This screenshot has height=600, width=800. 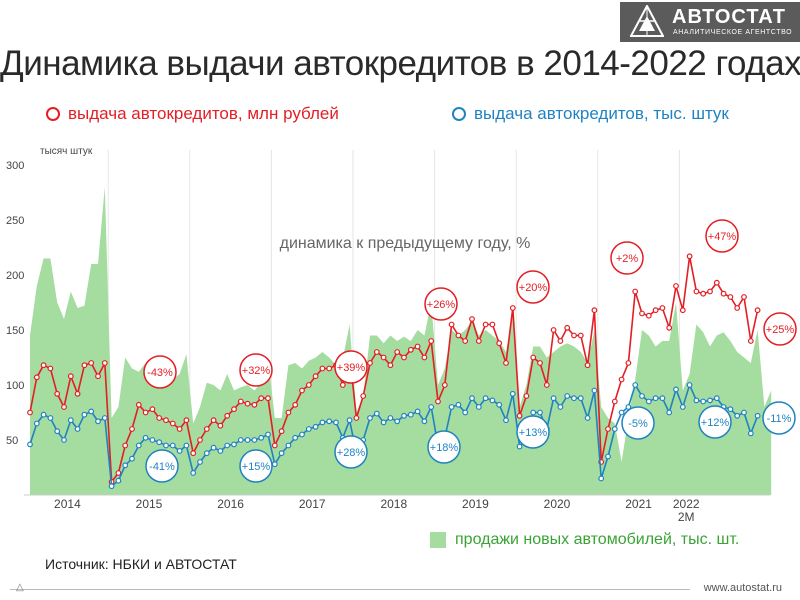 I want to click on x-tick-label: 2015, so click(x=149, y=504).